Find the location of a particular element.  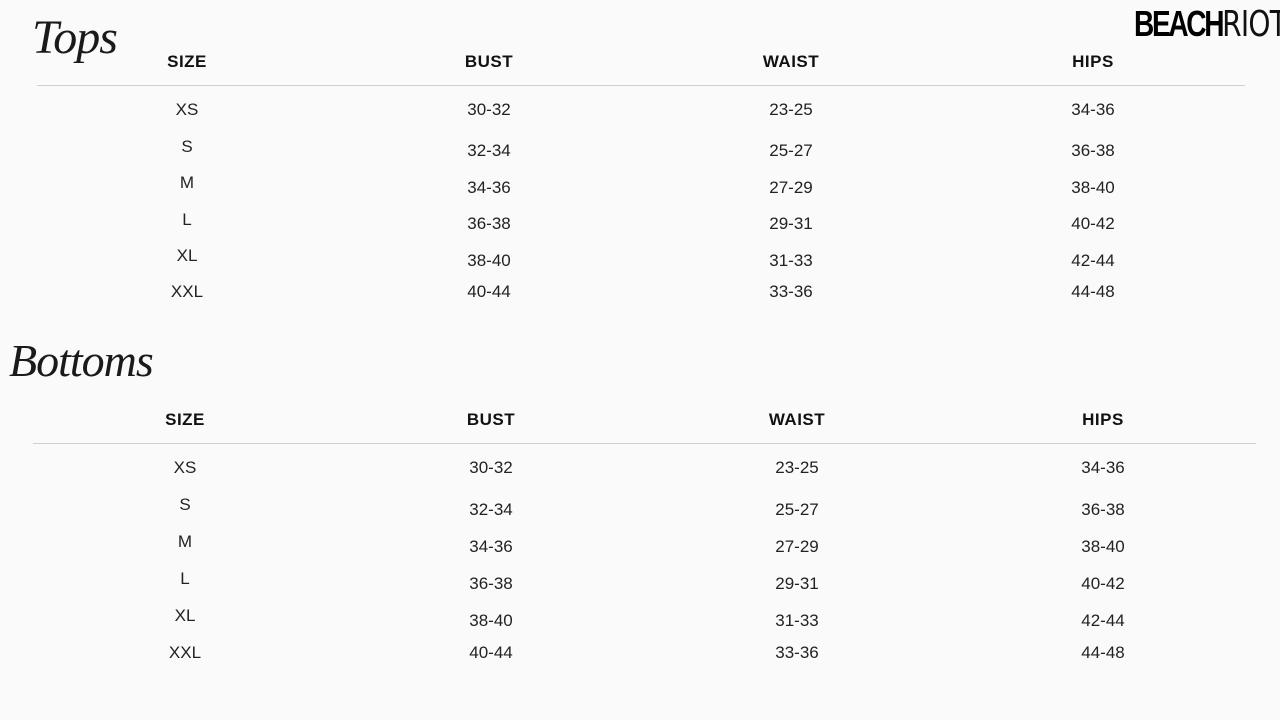

tops-cell-hips: 42-44 is located at coordinates (1093, 260).